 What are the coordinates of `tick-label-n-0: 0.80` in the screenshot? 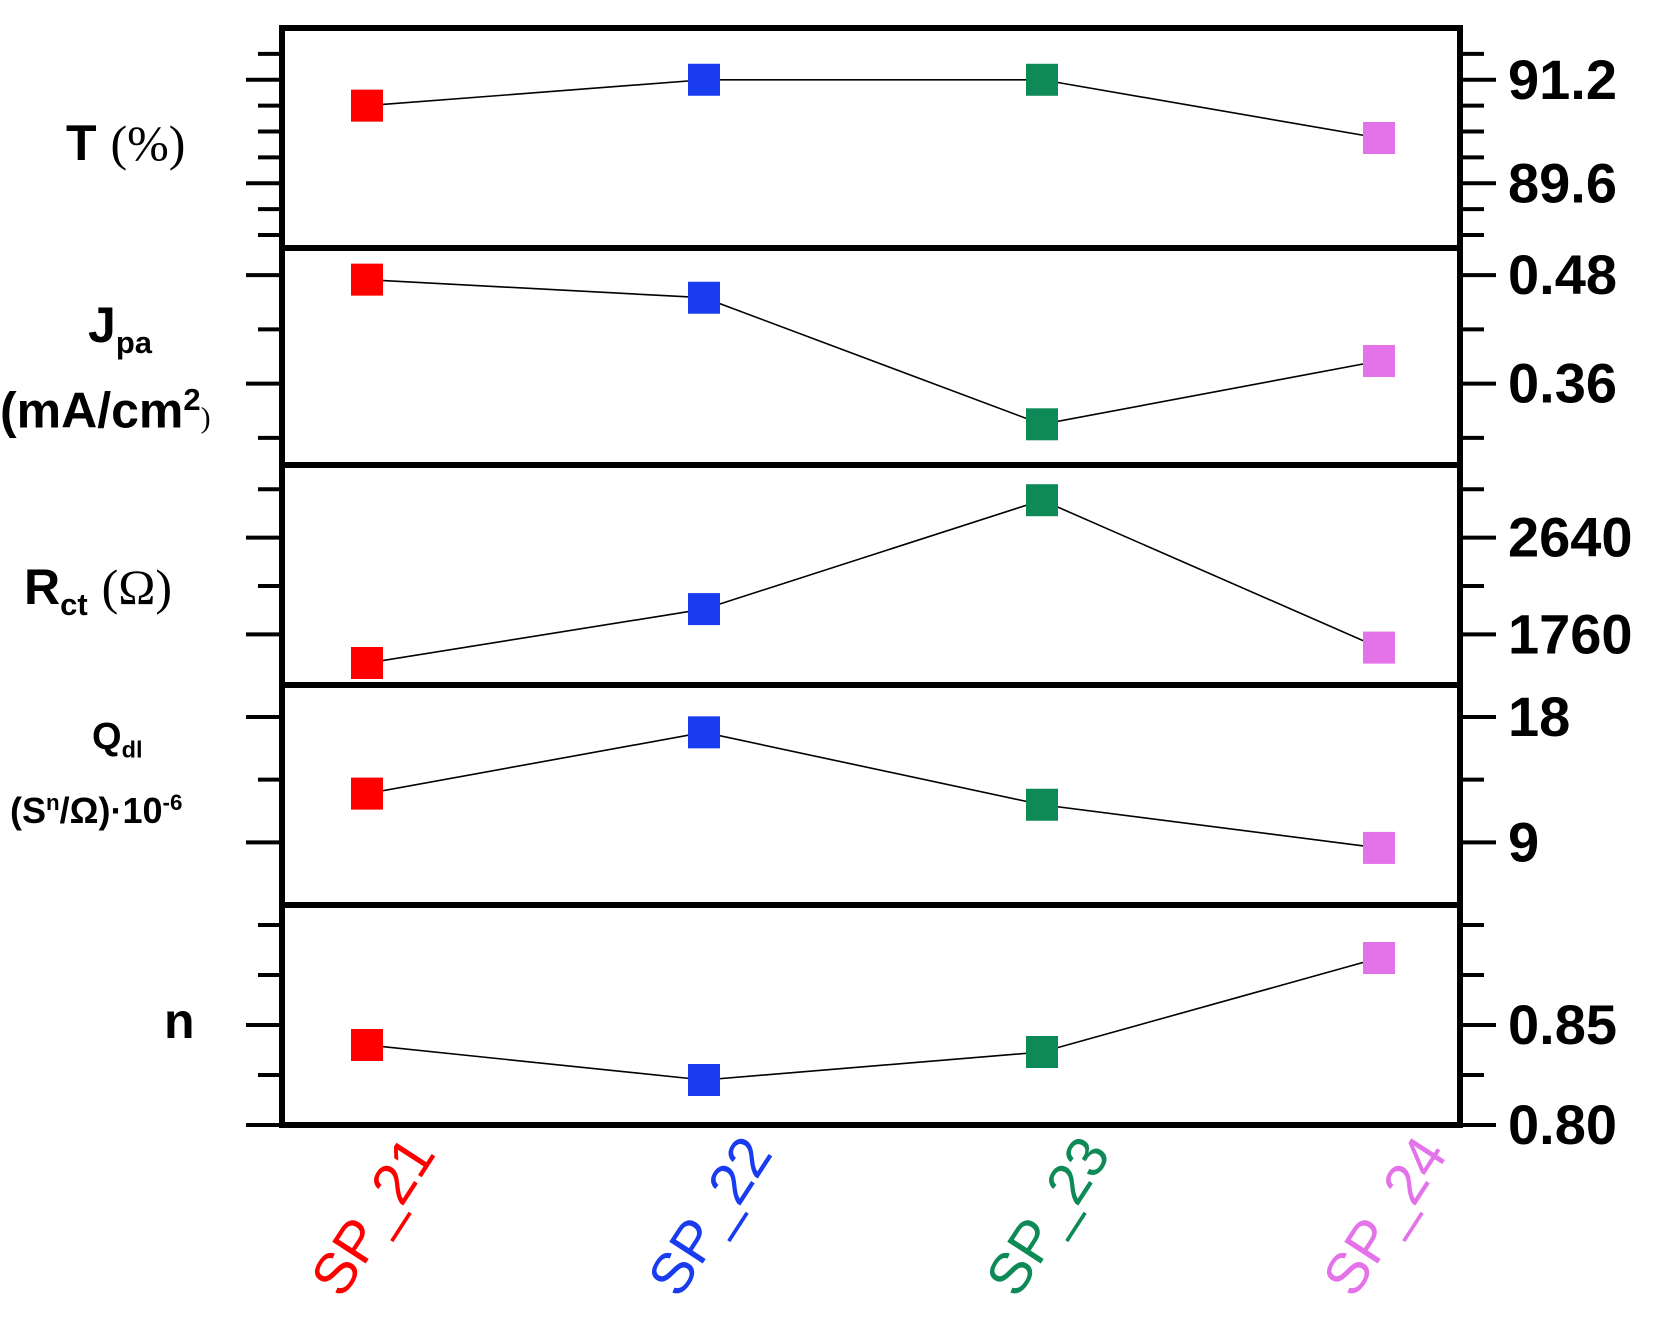 It's located at (1562, 1124).